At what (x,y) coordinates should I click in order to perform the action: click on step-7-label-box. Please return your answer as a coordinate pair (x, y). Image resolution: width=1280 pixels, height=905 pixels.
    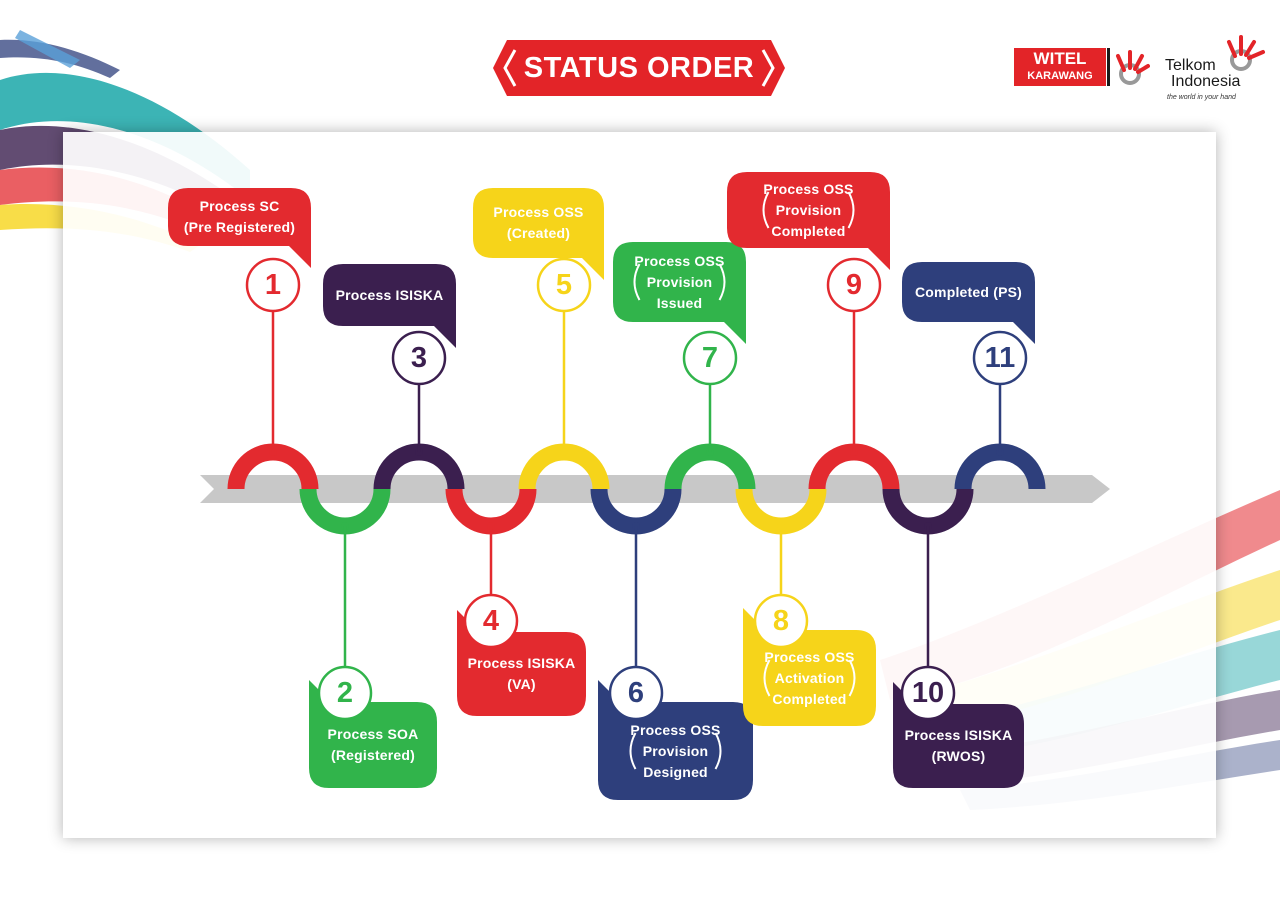
    Looking at the image, I should click on (679, 293).